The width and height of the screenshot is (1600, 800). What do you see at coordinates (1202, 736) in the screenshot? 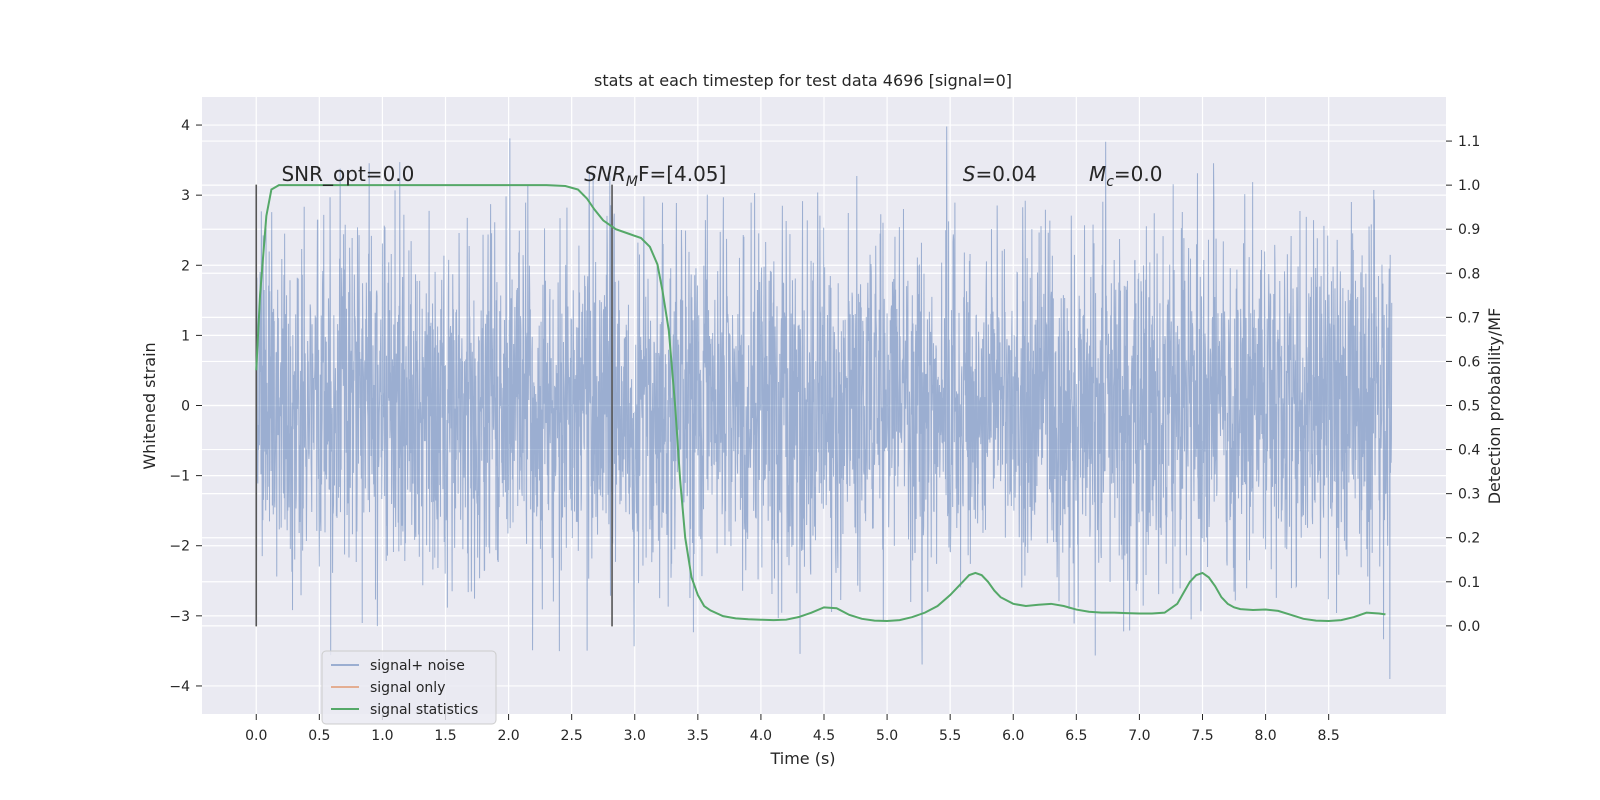
I see `x-tick-label: 7.5` at bounding box center [1202, 736].